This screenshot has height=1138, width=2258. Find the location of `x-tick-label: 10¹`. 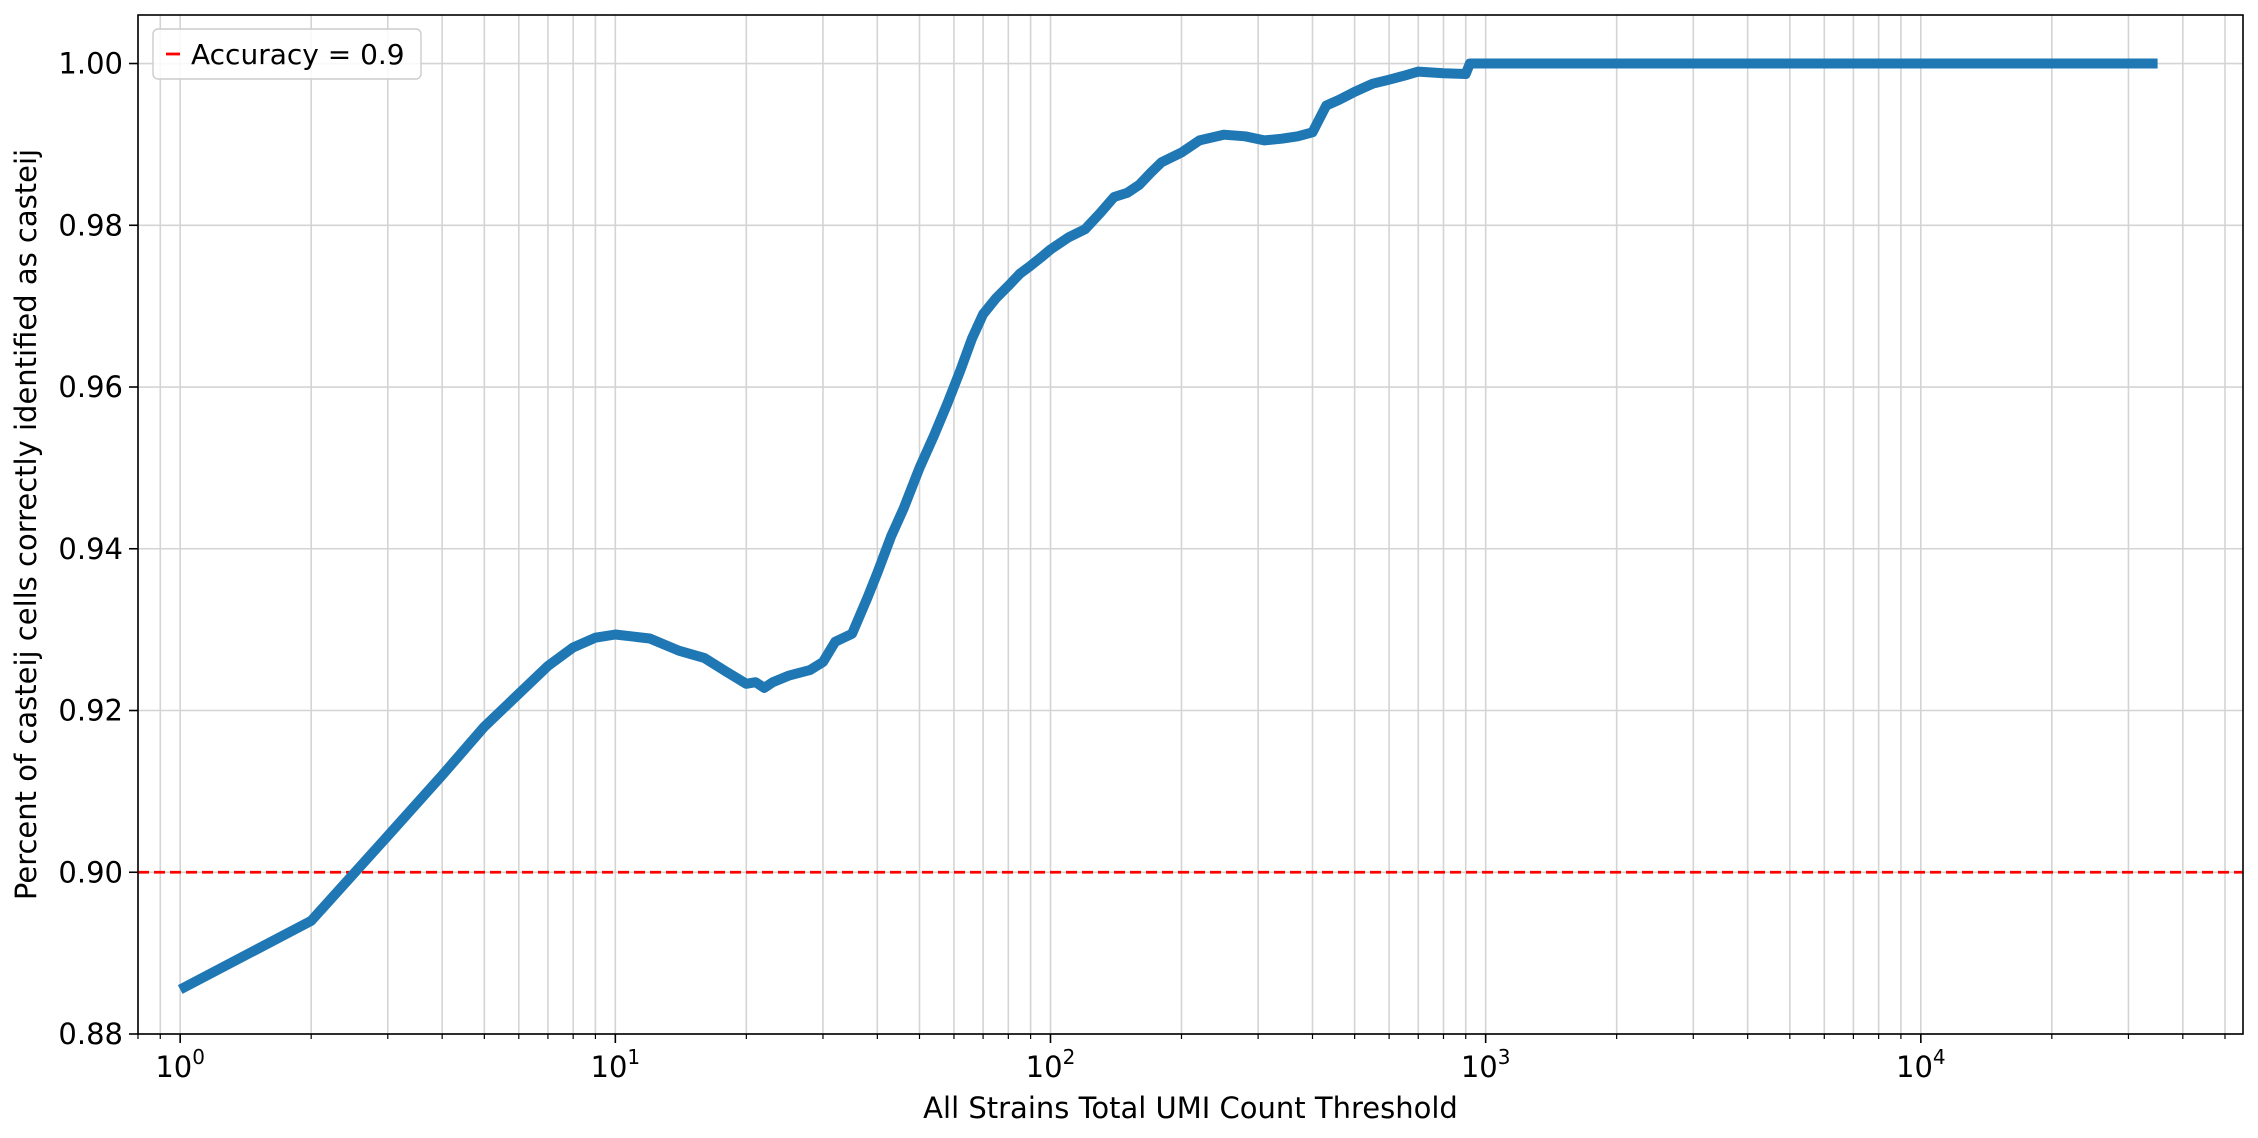

x-tick-label: 10¹ is located at coordinates (616, 1064).